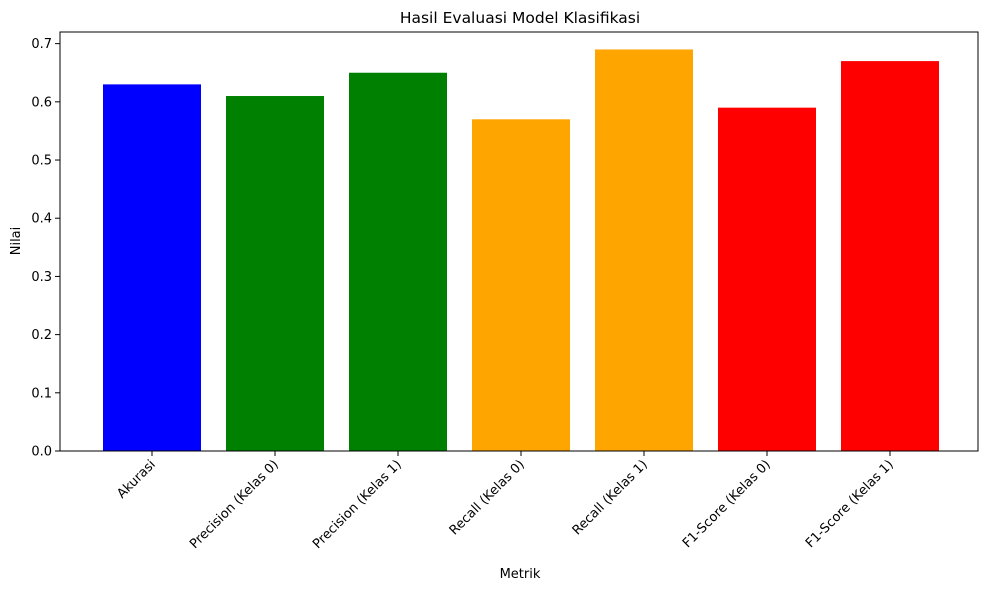  What do you see at coordinates (610, 497) in the screenshot?
I see `x-tick-label: Recall (Kelas 1)` at bounding box center [610, 497].